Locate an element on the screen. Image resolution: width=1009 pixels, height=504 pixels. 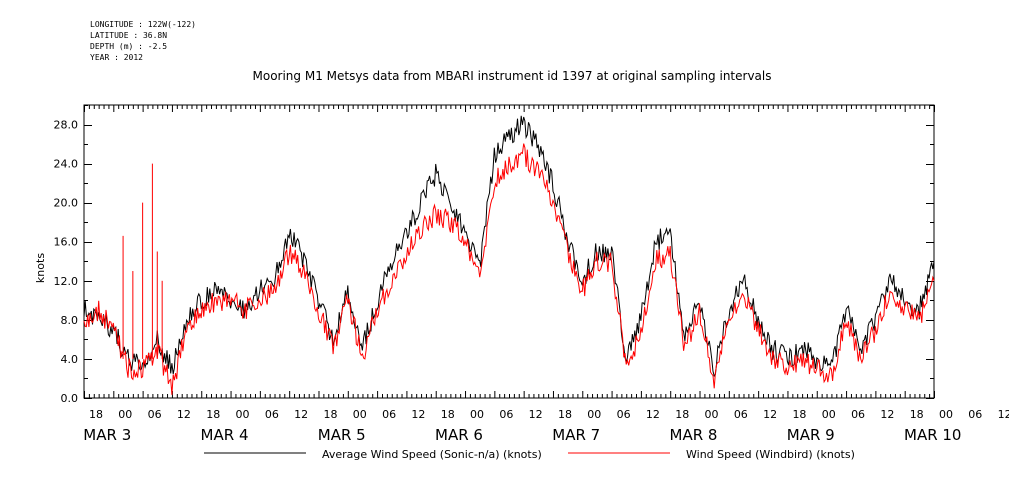
x-day-label: MAR 7 is located at coordinates (576, 435).